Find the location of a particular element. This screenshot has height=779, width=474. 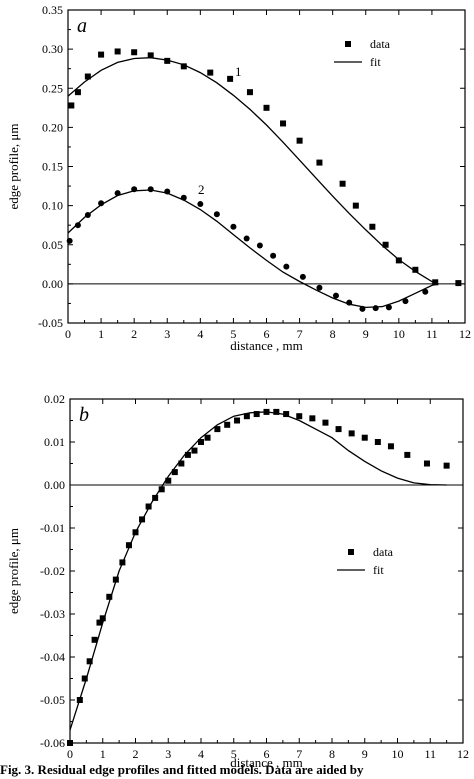

panel-b-x-tick-label: 12 is located at coordinates (463, 754).